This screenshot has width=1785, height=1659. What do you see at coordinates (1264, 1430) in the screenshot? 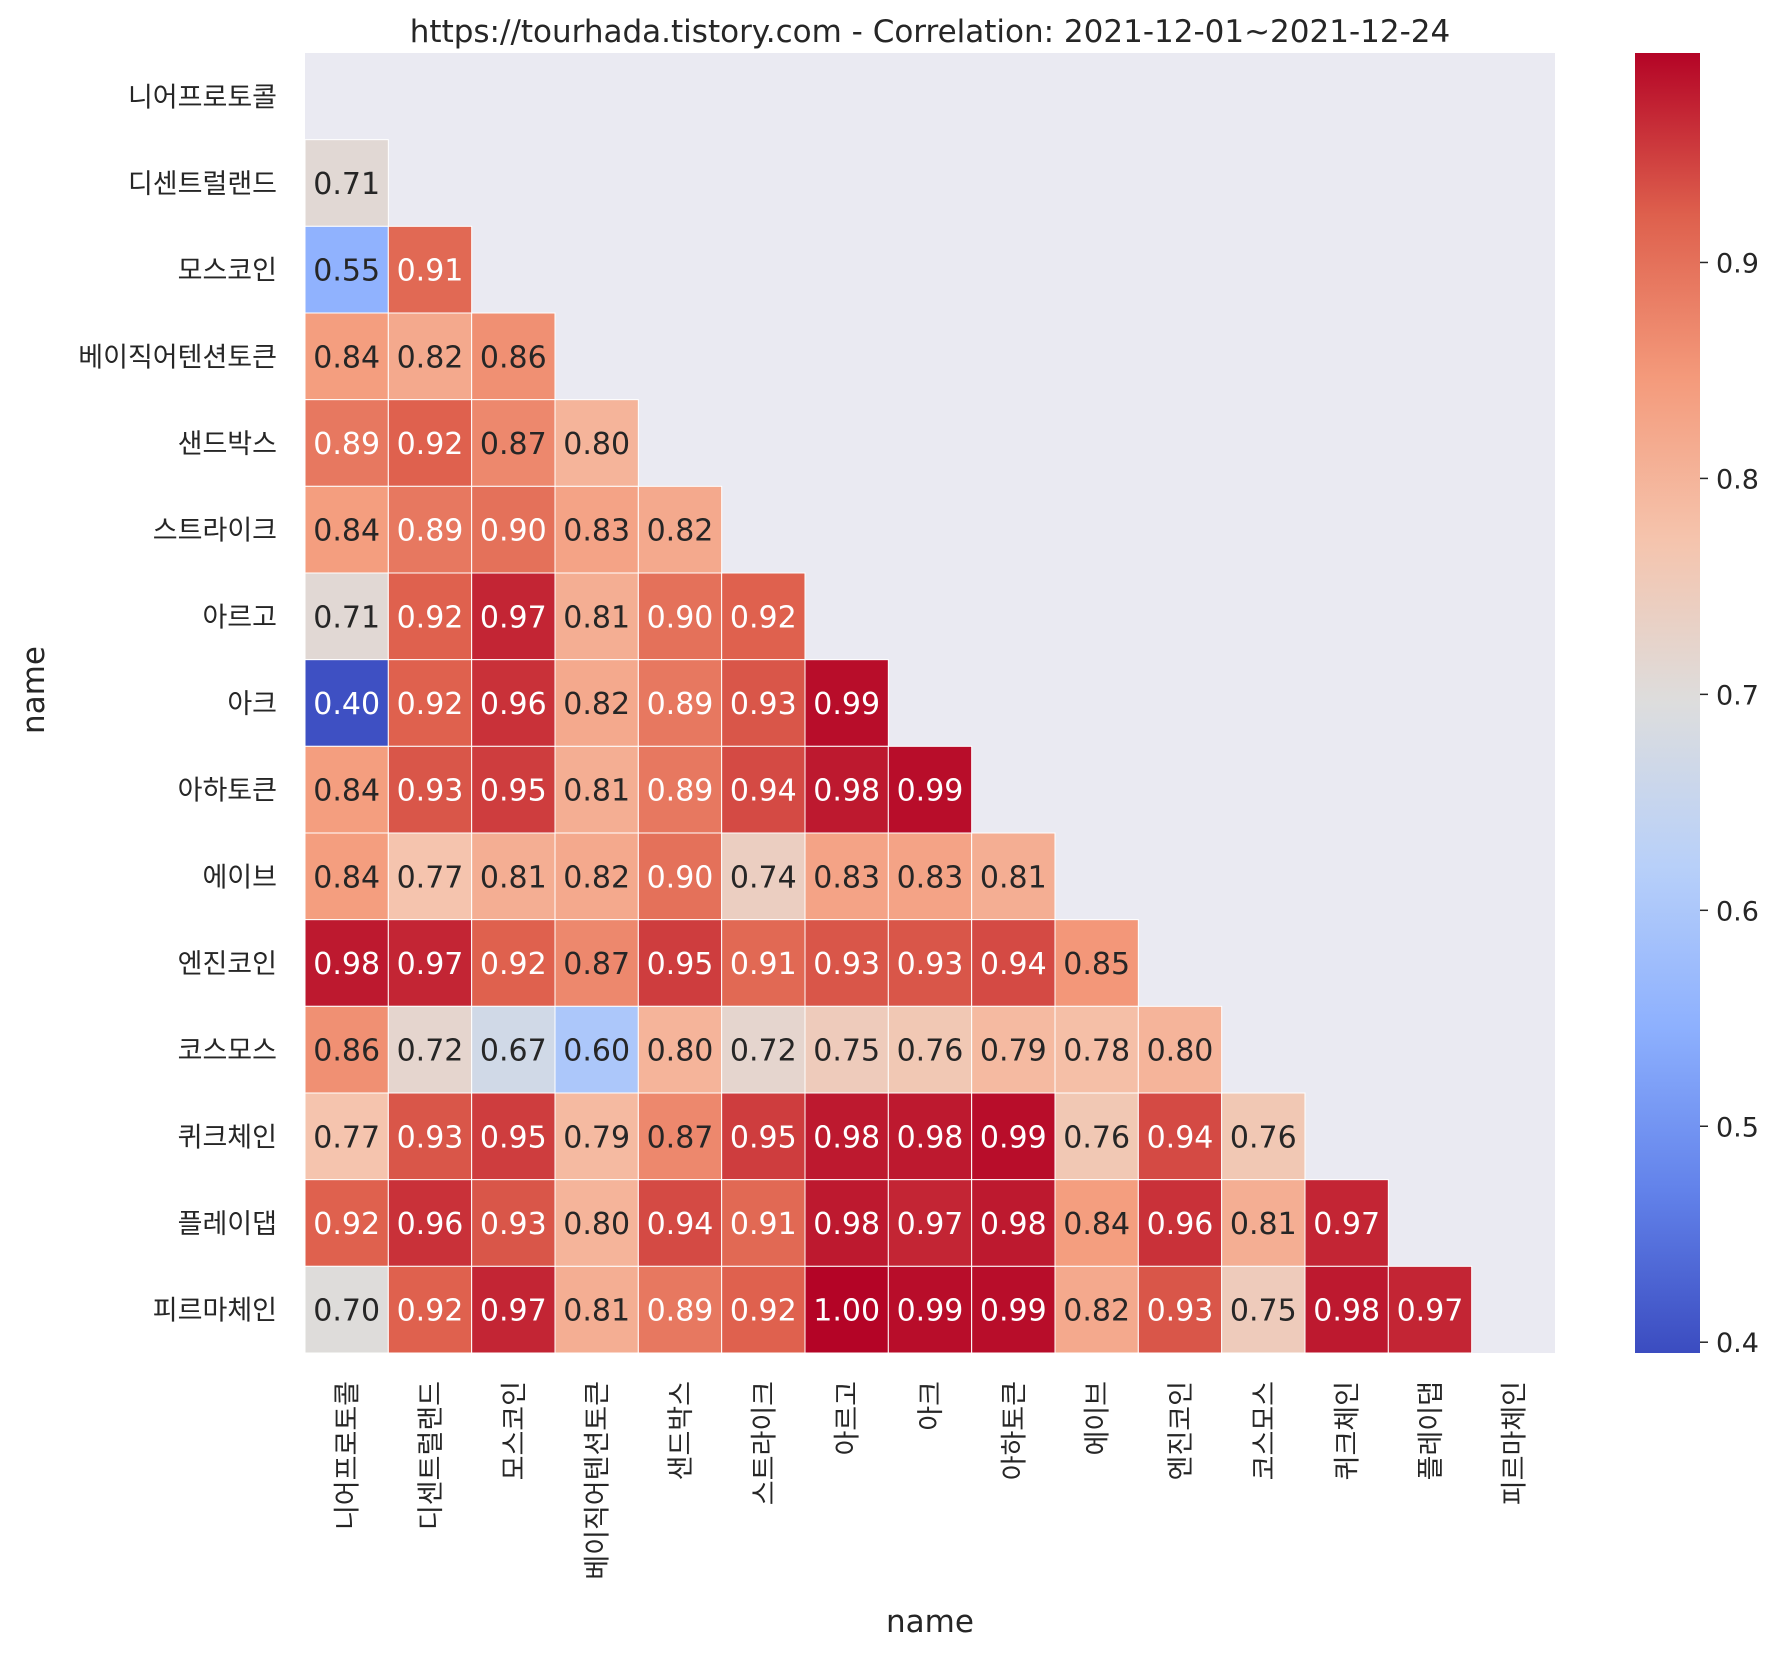
I see `x-tick-label: 코스모스` at bounding box center [1264, 1430].